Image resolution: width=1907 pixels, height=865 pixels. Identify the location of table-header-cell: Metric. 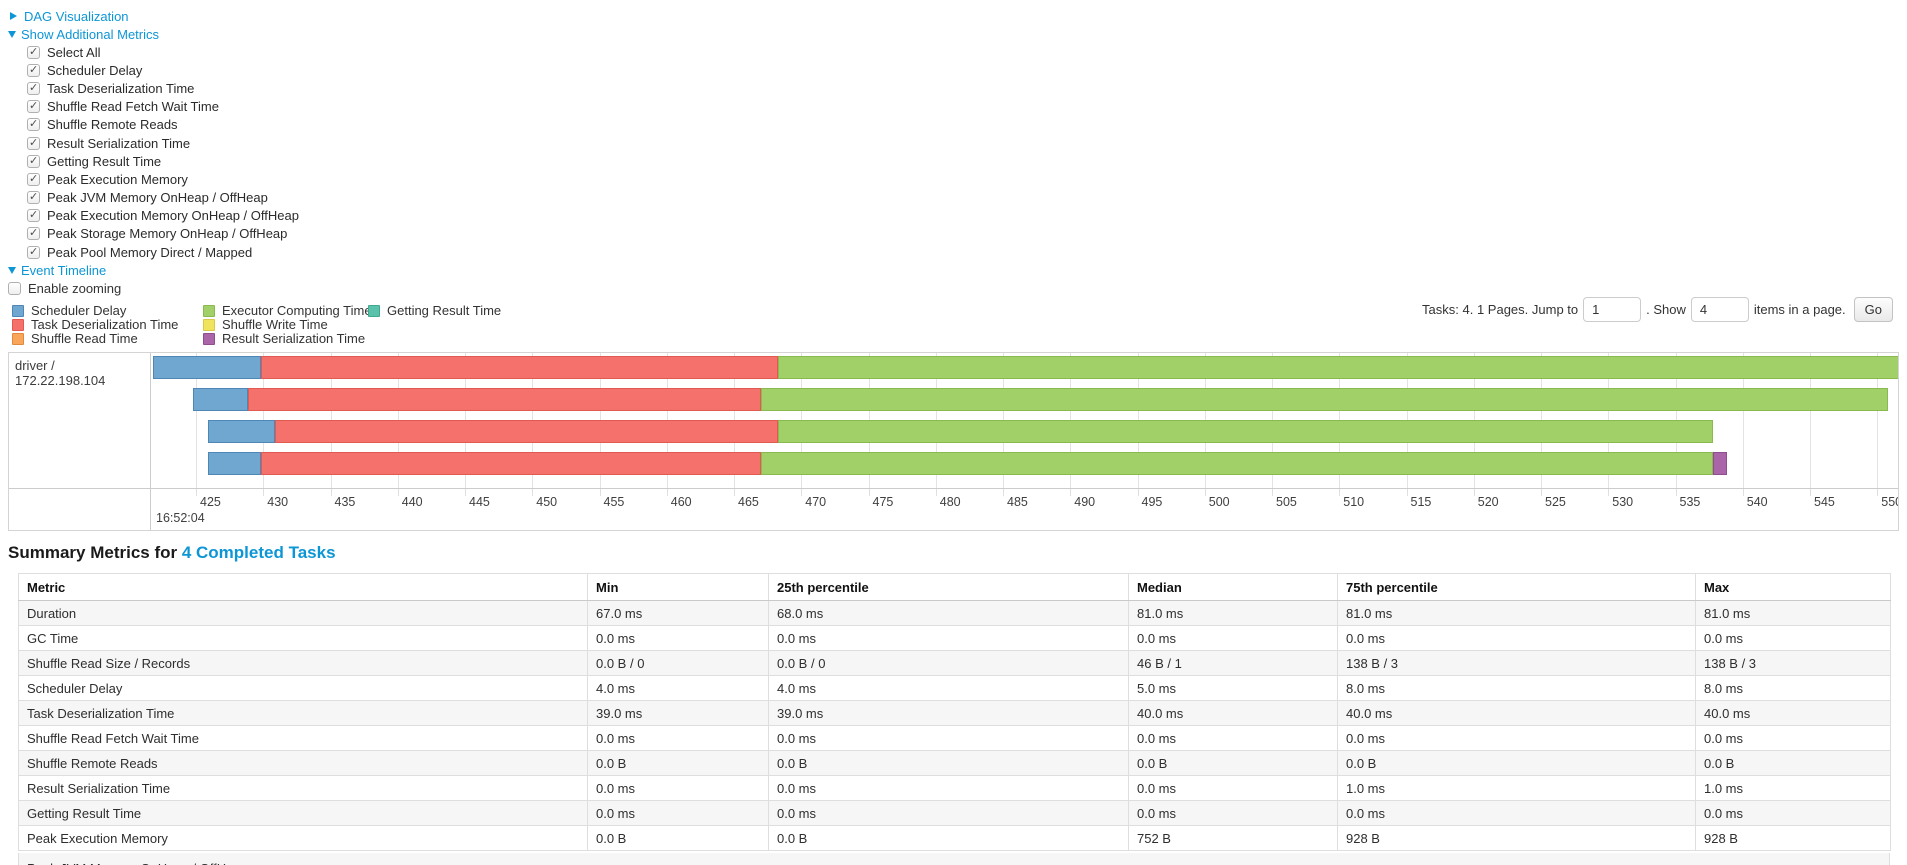
(303, 587).